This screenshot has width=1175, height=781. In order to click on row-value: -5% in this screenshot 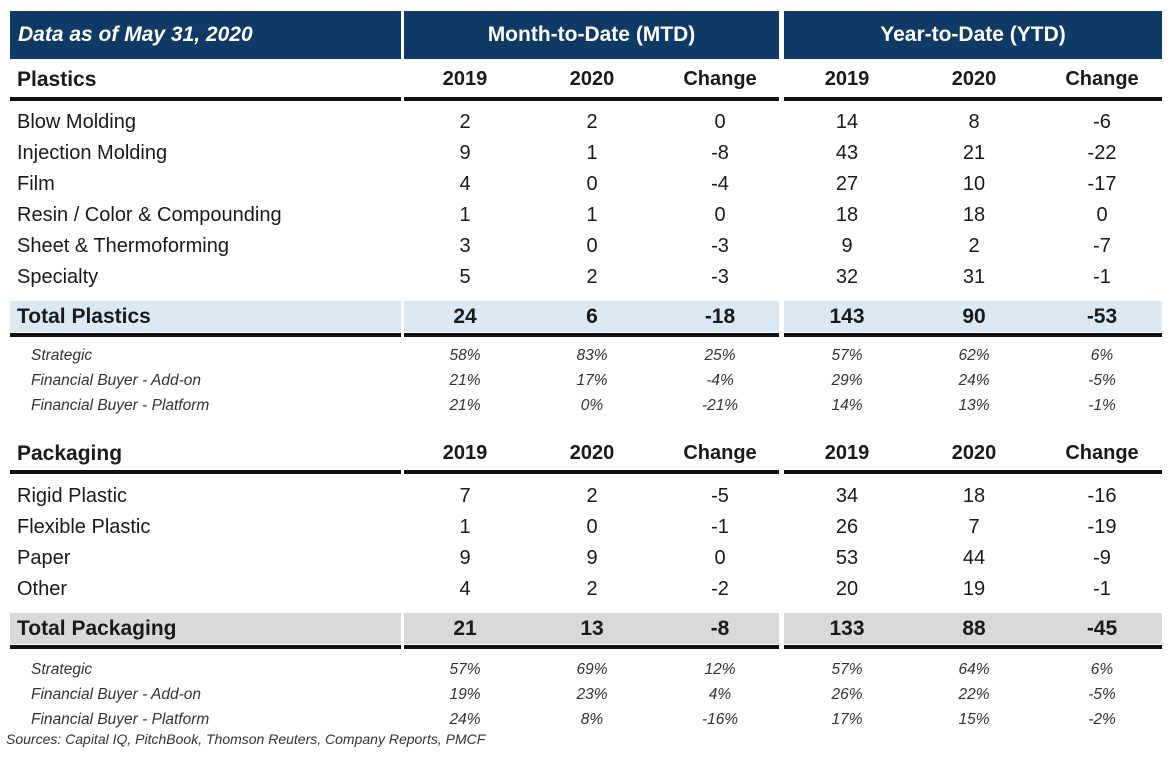, I will do `click(1102, 694)`.